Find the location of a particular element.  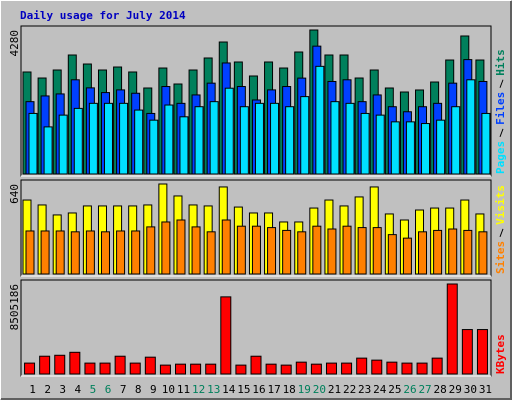

x-tick-label: 10 is located at coordinates (168, 389).